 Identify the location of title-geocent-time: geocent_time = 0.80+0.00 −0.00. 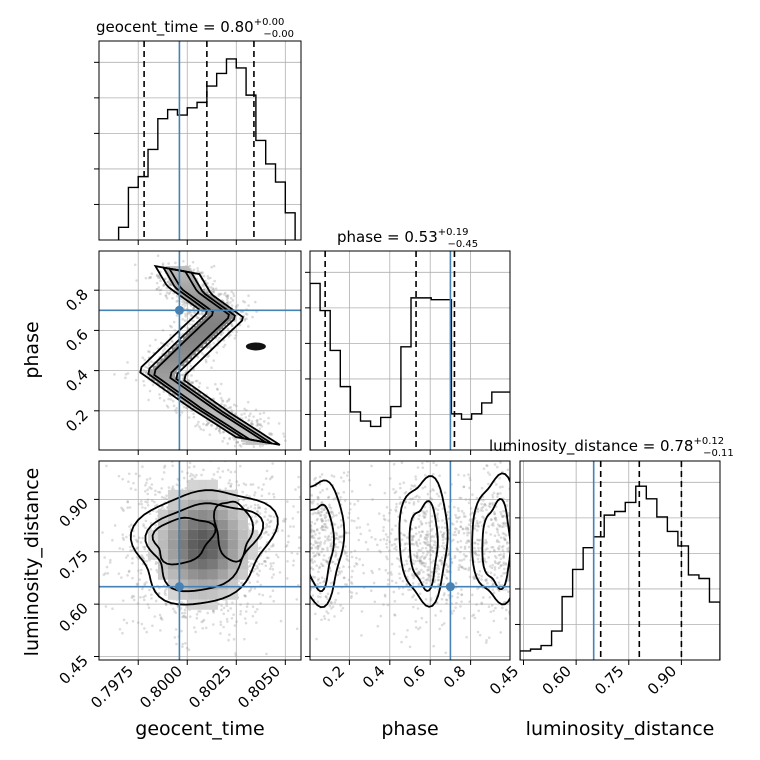
(195, 28).